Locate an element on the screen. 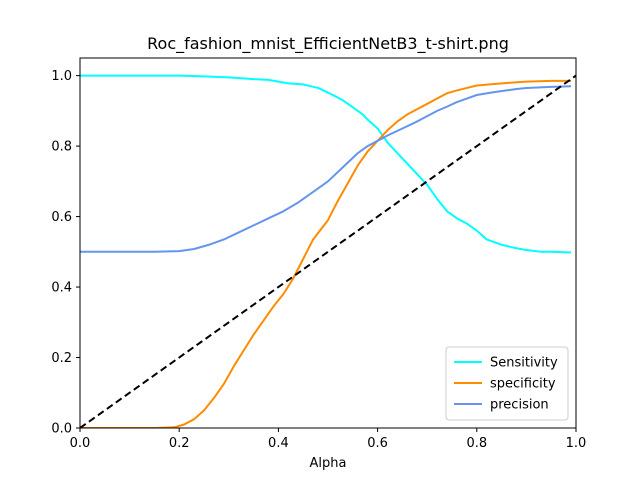 The image size is (640, 480). y-tick-label: 0.8 is located at coordinates (61, 147).